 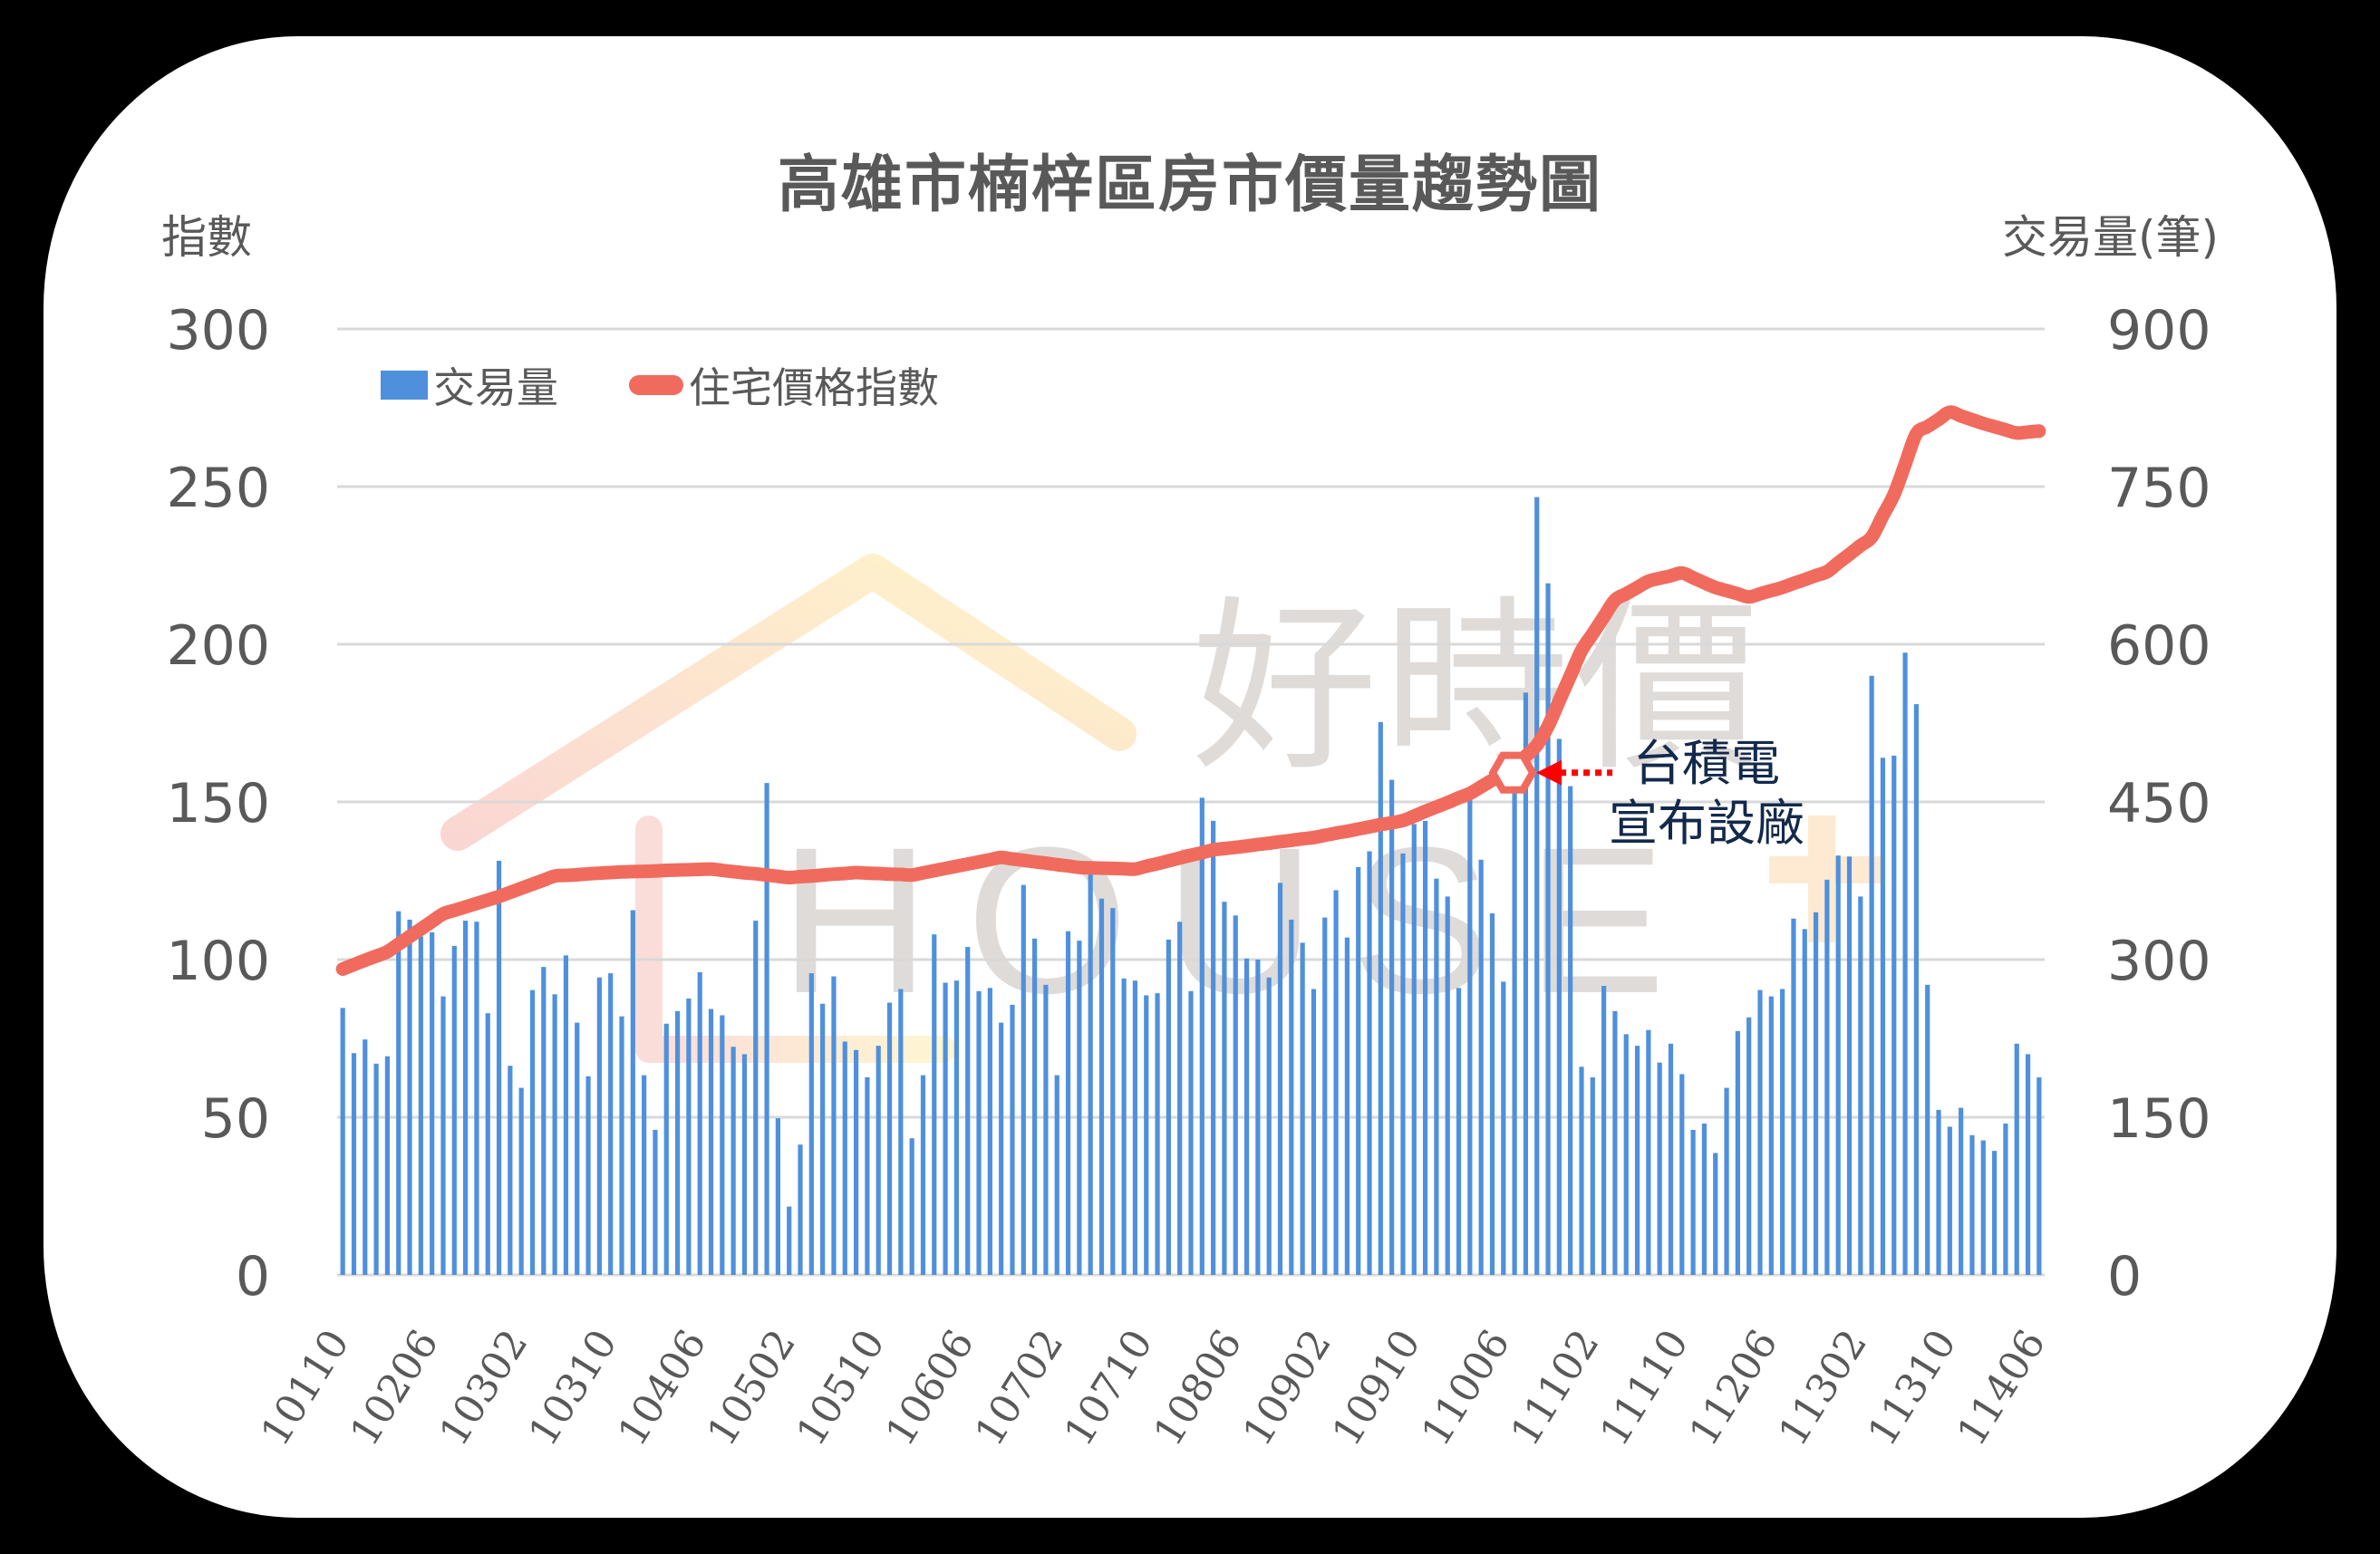 I want to click on x-tick-label: 11206, so click(x=1733, y=1388).